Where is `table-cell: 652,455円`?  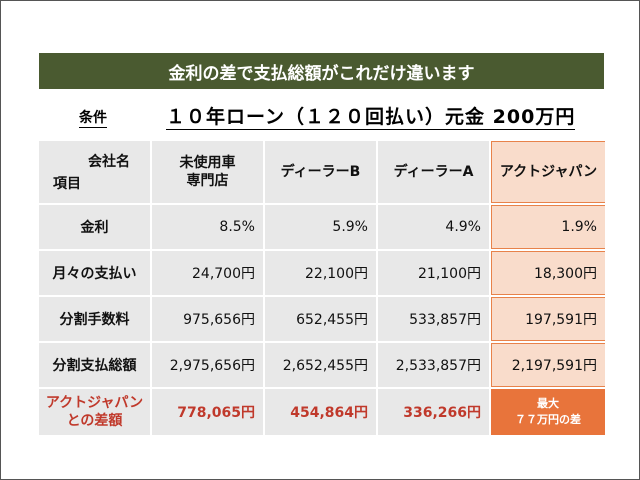
table-cell: 652,455円 is located at coordinates (321, 319).